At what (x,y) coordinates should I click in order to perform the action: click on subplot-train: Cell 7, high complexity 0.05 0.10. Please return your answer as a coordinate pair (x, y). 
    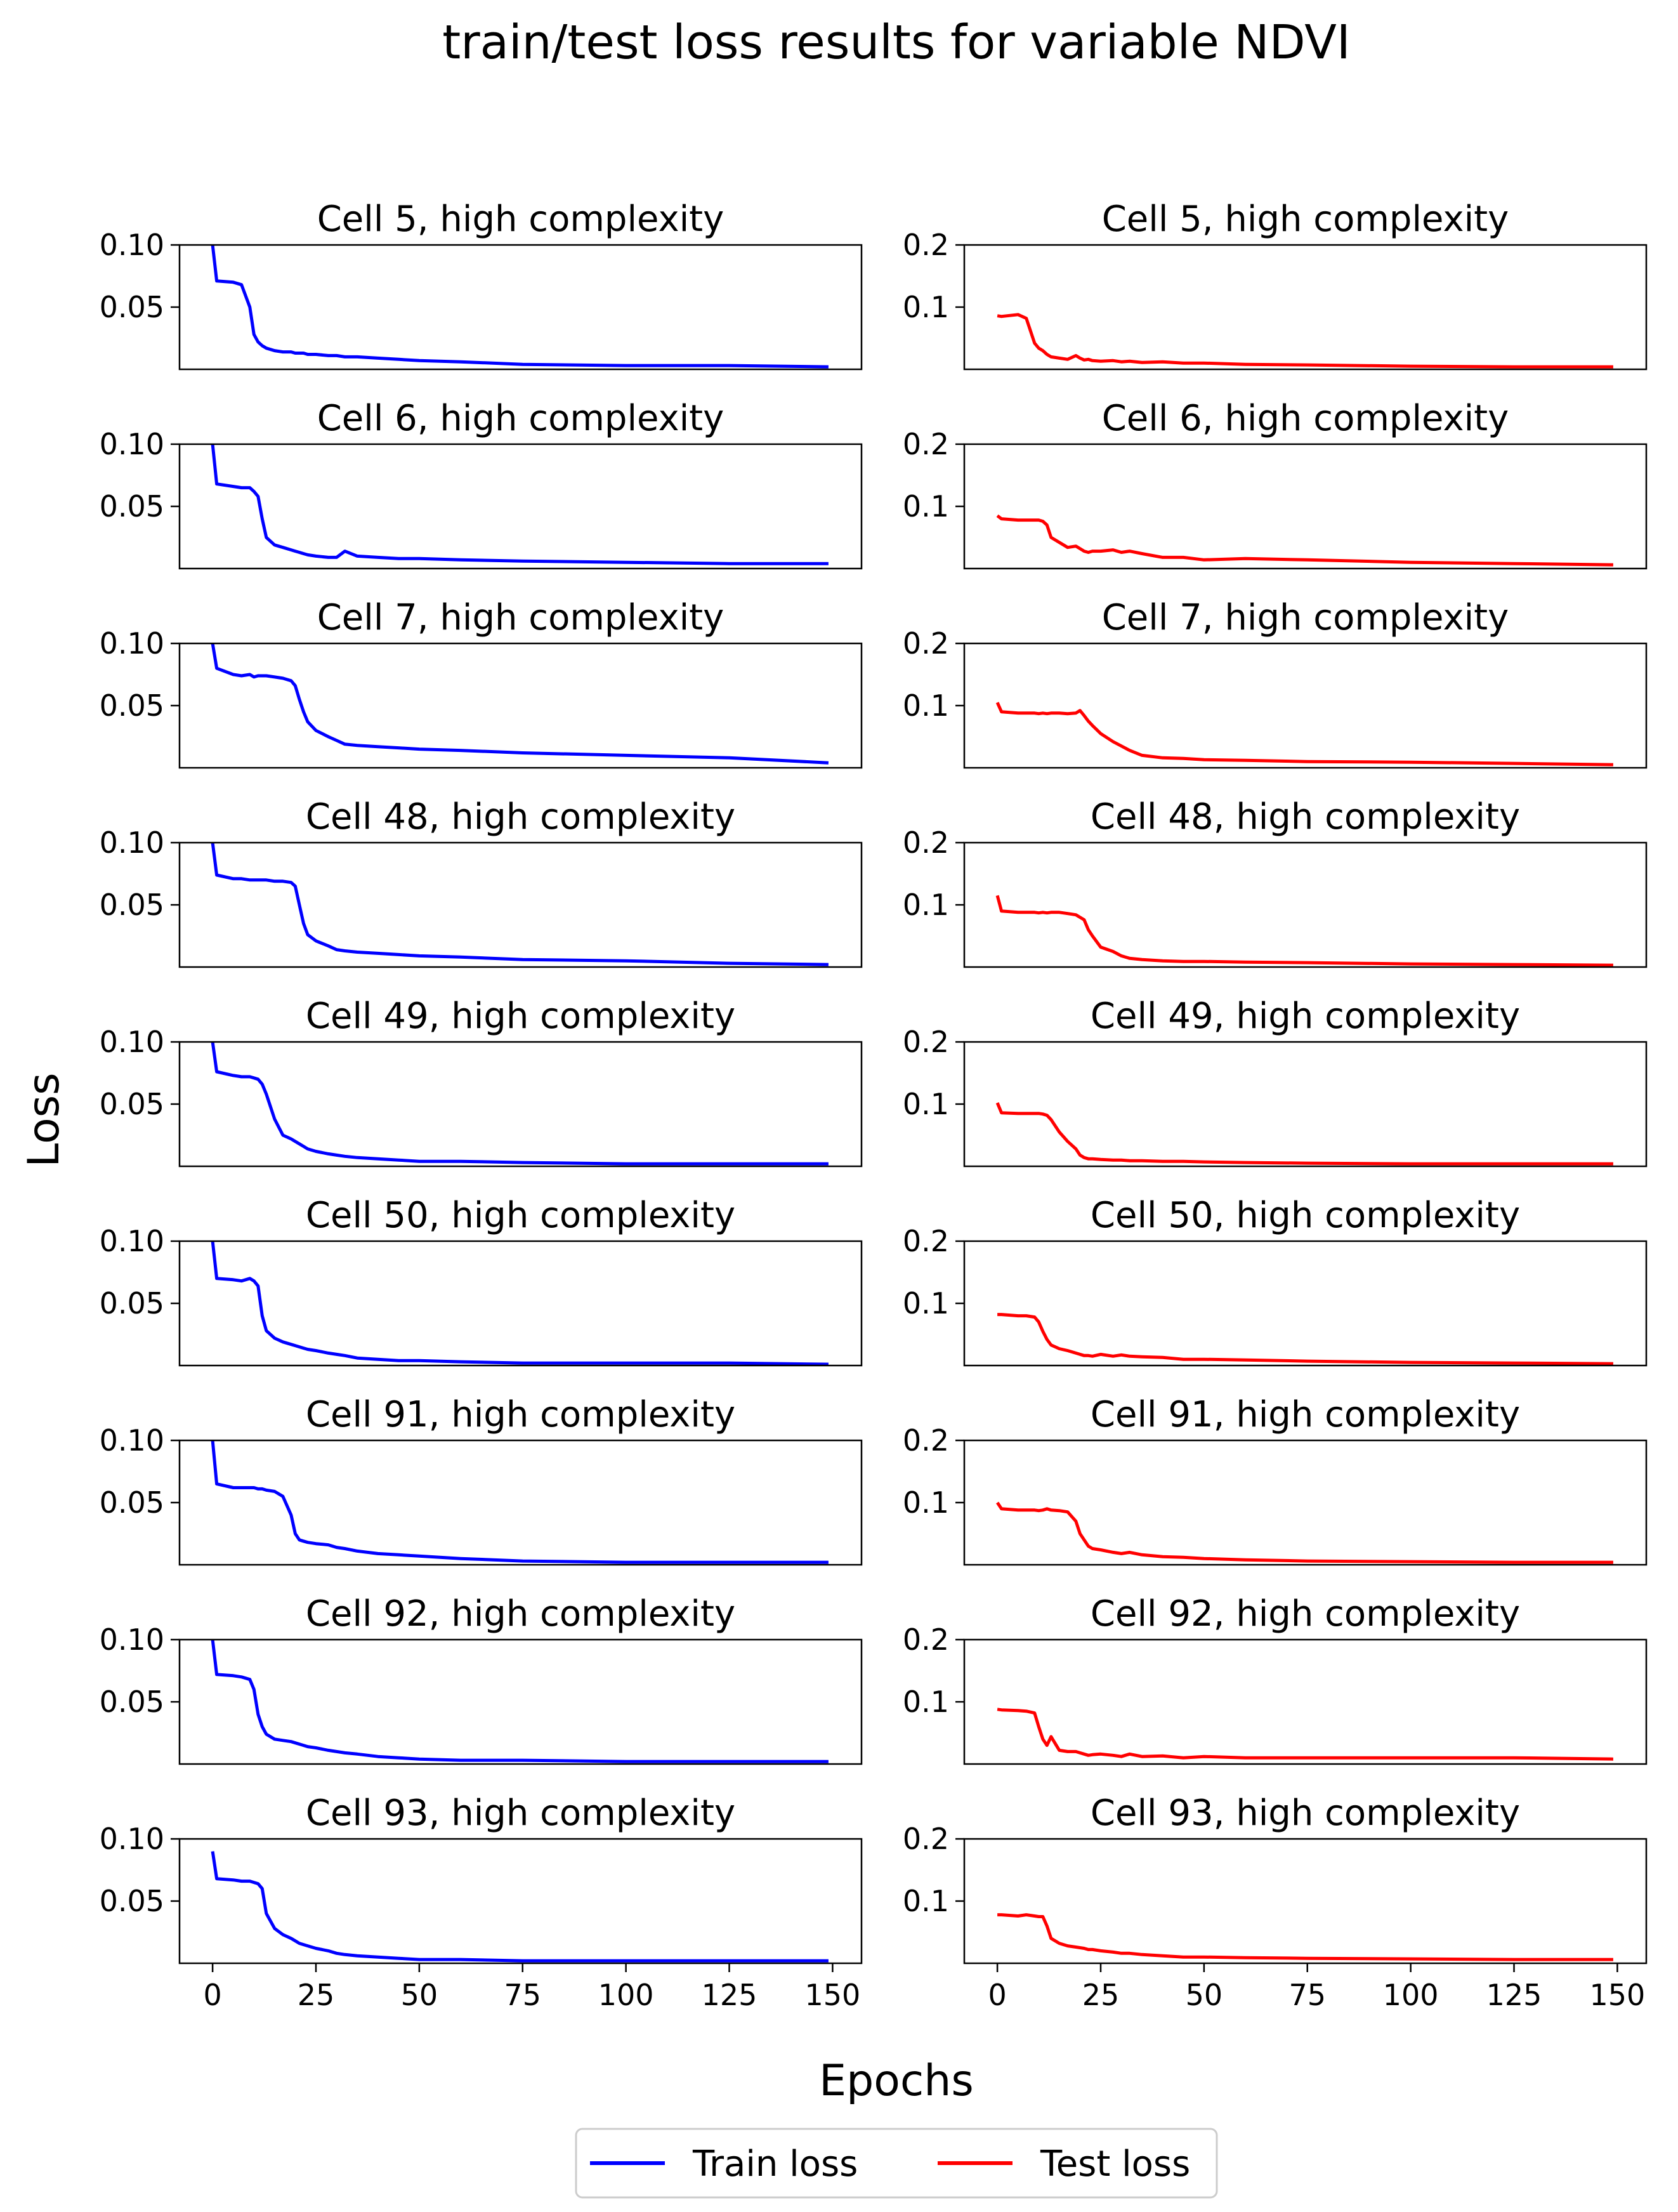
    Looking at the image, I should click on (481, 683).